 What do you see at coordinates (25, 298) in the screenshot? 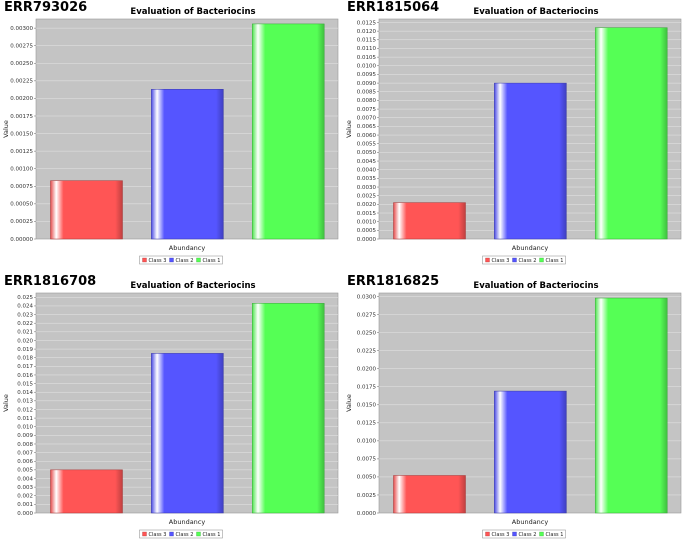
I see `y-tick-label: 0.025` at bounding box center [25, 298].